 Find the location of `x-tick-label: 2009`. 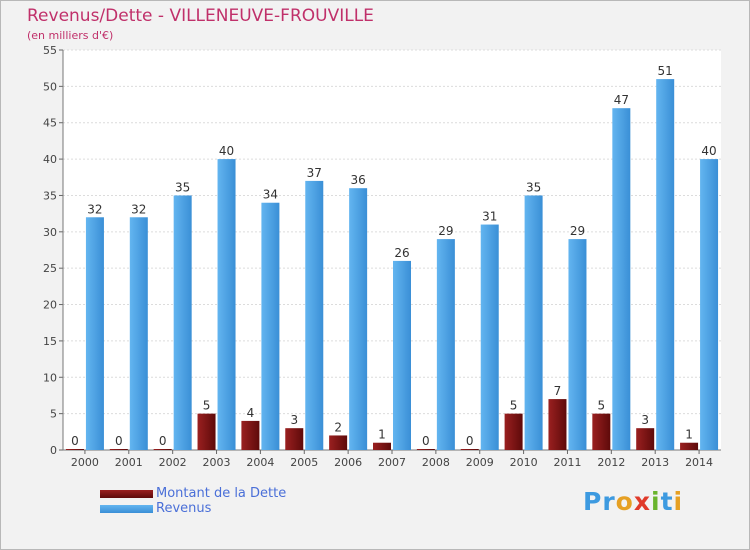

x-tick-label: 2009 is located at coordinates (480, 462).